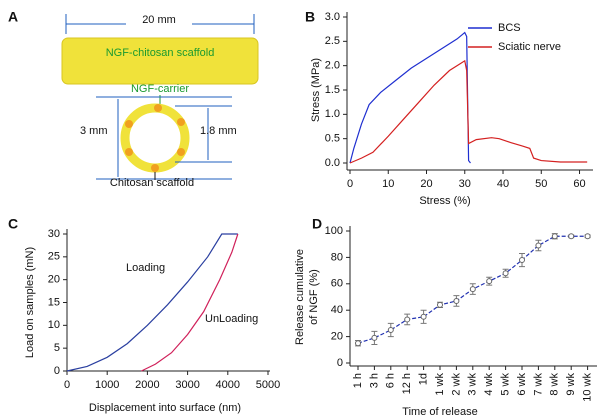 The height and width of the screenshot is (419, 606). Describe the element at coordinates (160, 61) in the screenshot. I see `cylinder` at that location.